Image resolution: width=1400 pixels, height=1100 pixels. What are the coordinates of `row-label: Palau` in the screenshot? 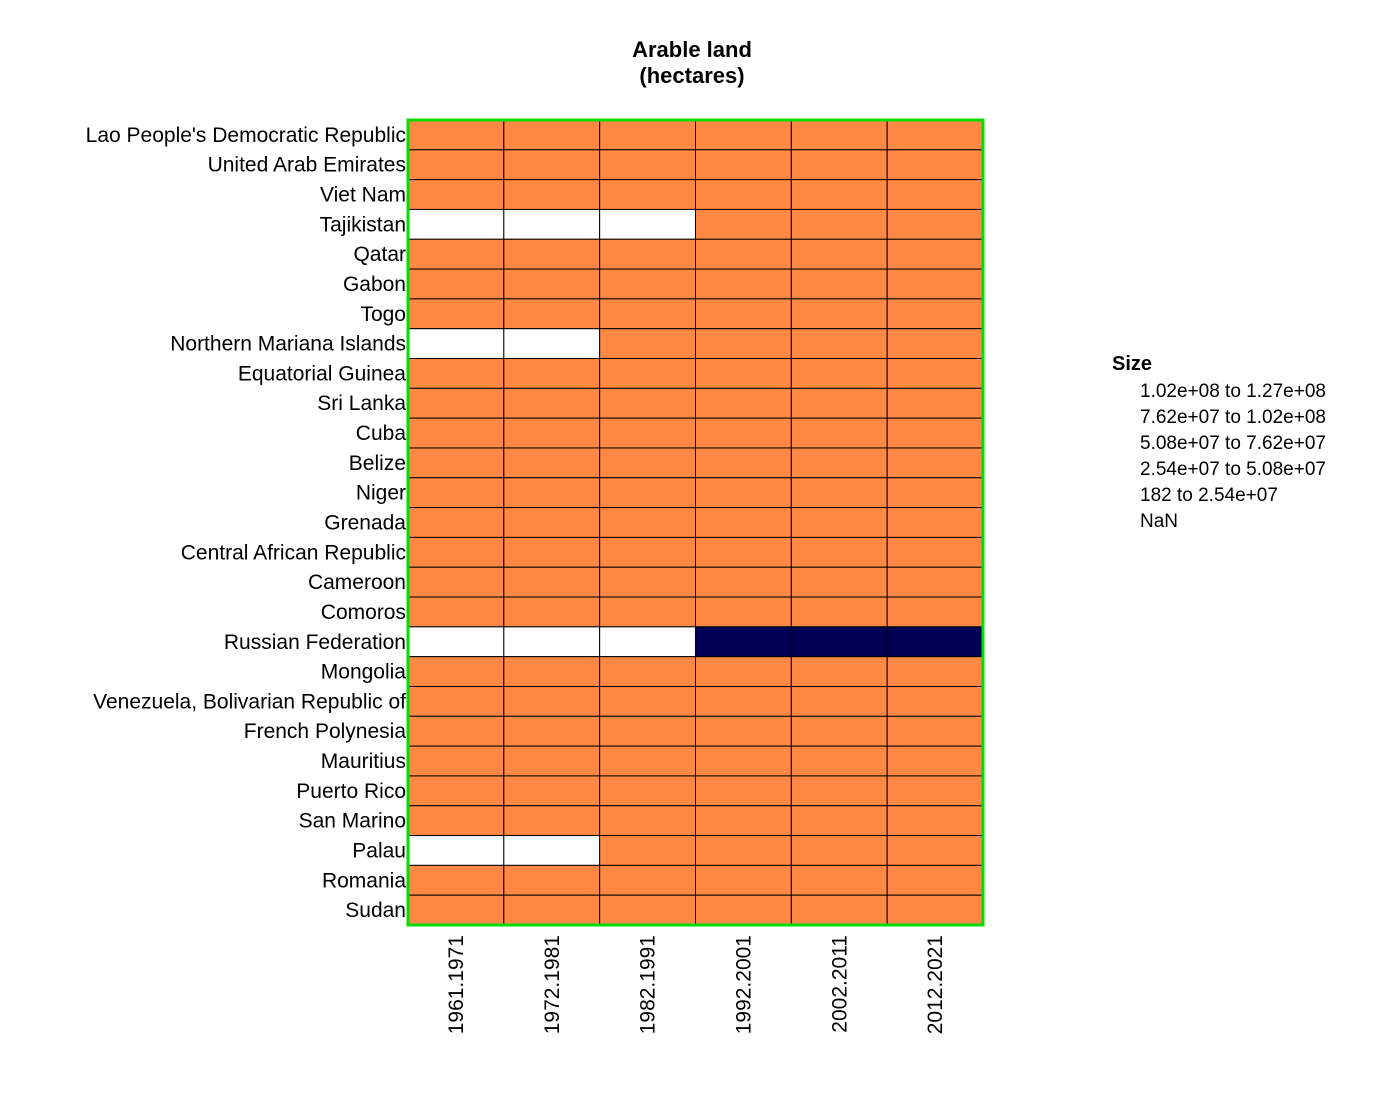 It's located at (379, 850).